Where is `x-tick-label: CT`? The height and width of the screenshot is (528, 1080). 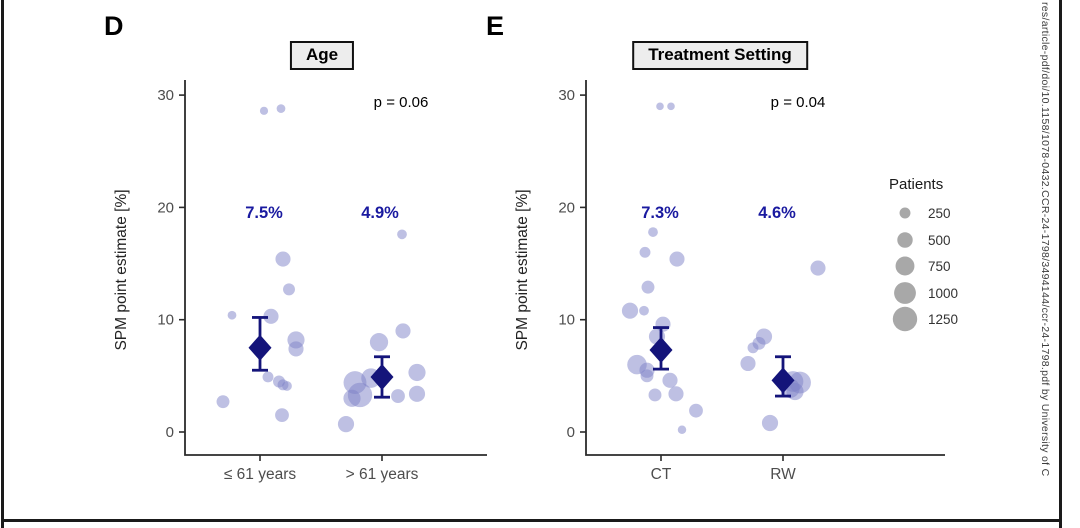
x-tick-label: CT is located at coordinates (661, 474).